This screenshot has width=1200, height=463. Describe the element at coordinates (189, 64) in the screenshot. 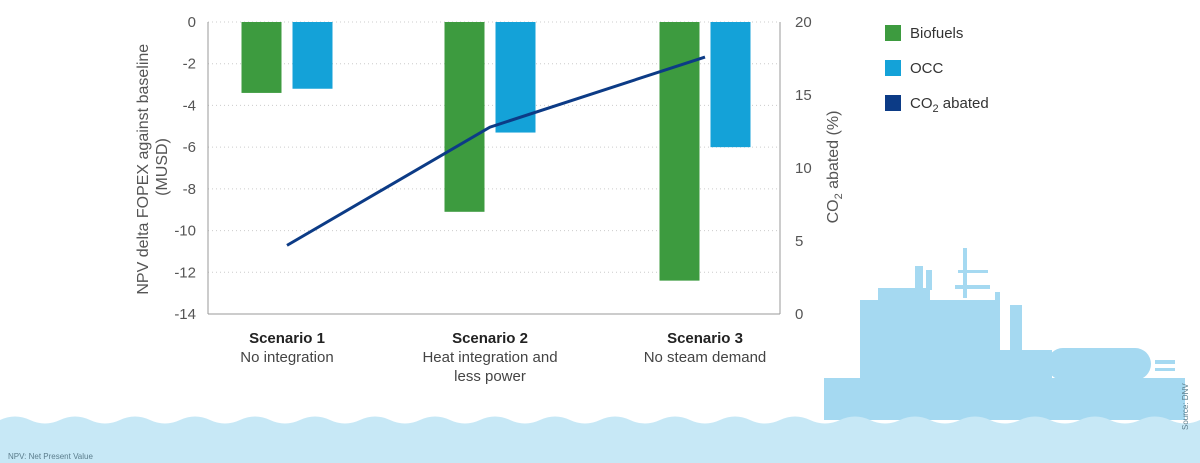

I see `left-tick-label: -2` at that location.